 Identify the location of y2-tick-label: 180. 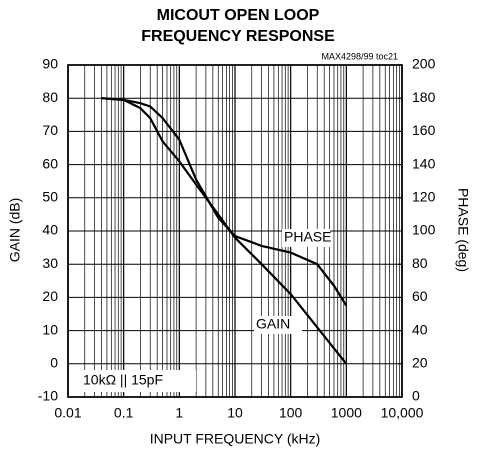
(424, 97).